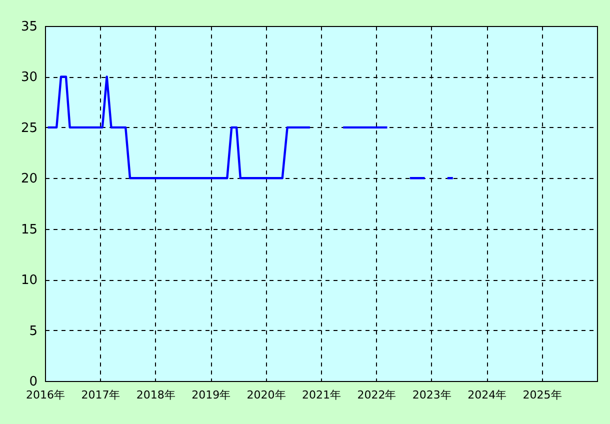 The width and height of the screenshot is (610, 424). Describe the element at coordinates (29, 230) in the screenshot. I see `y-tick-label: 15` at that location.